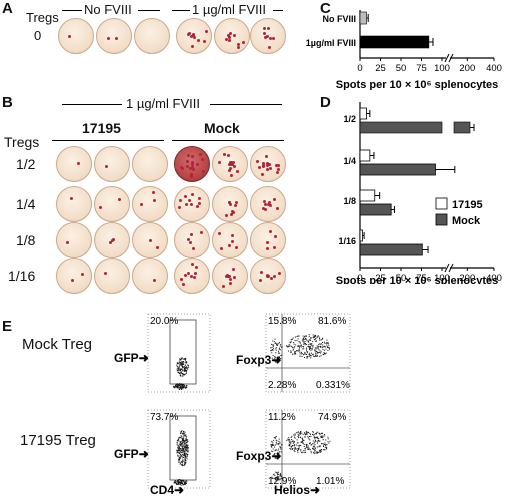  What do you see at coordinates (180, 482) in the screenshot?
I see `gfp-negative-events` at bounding box center [180, 482].